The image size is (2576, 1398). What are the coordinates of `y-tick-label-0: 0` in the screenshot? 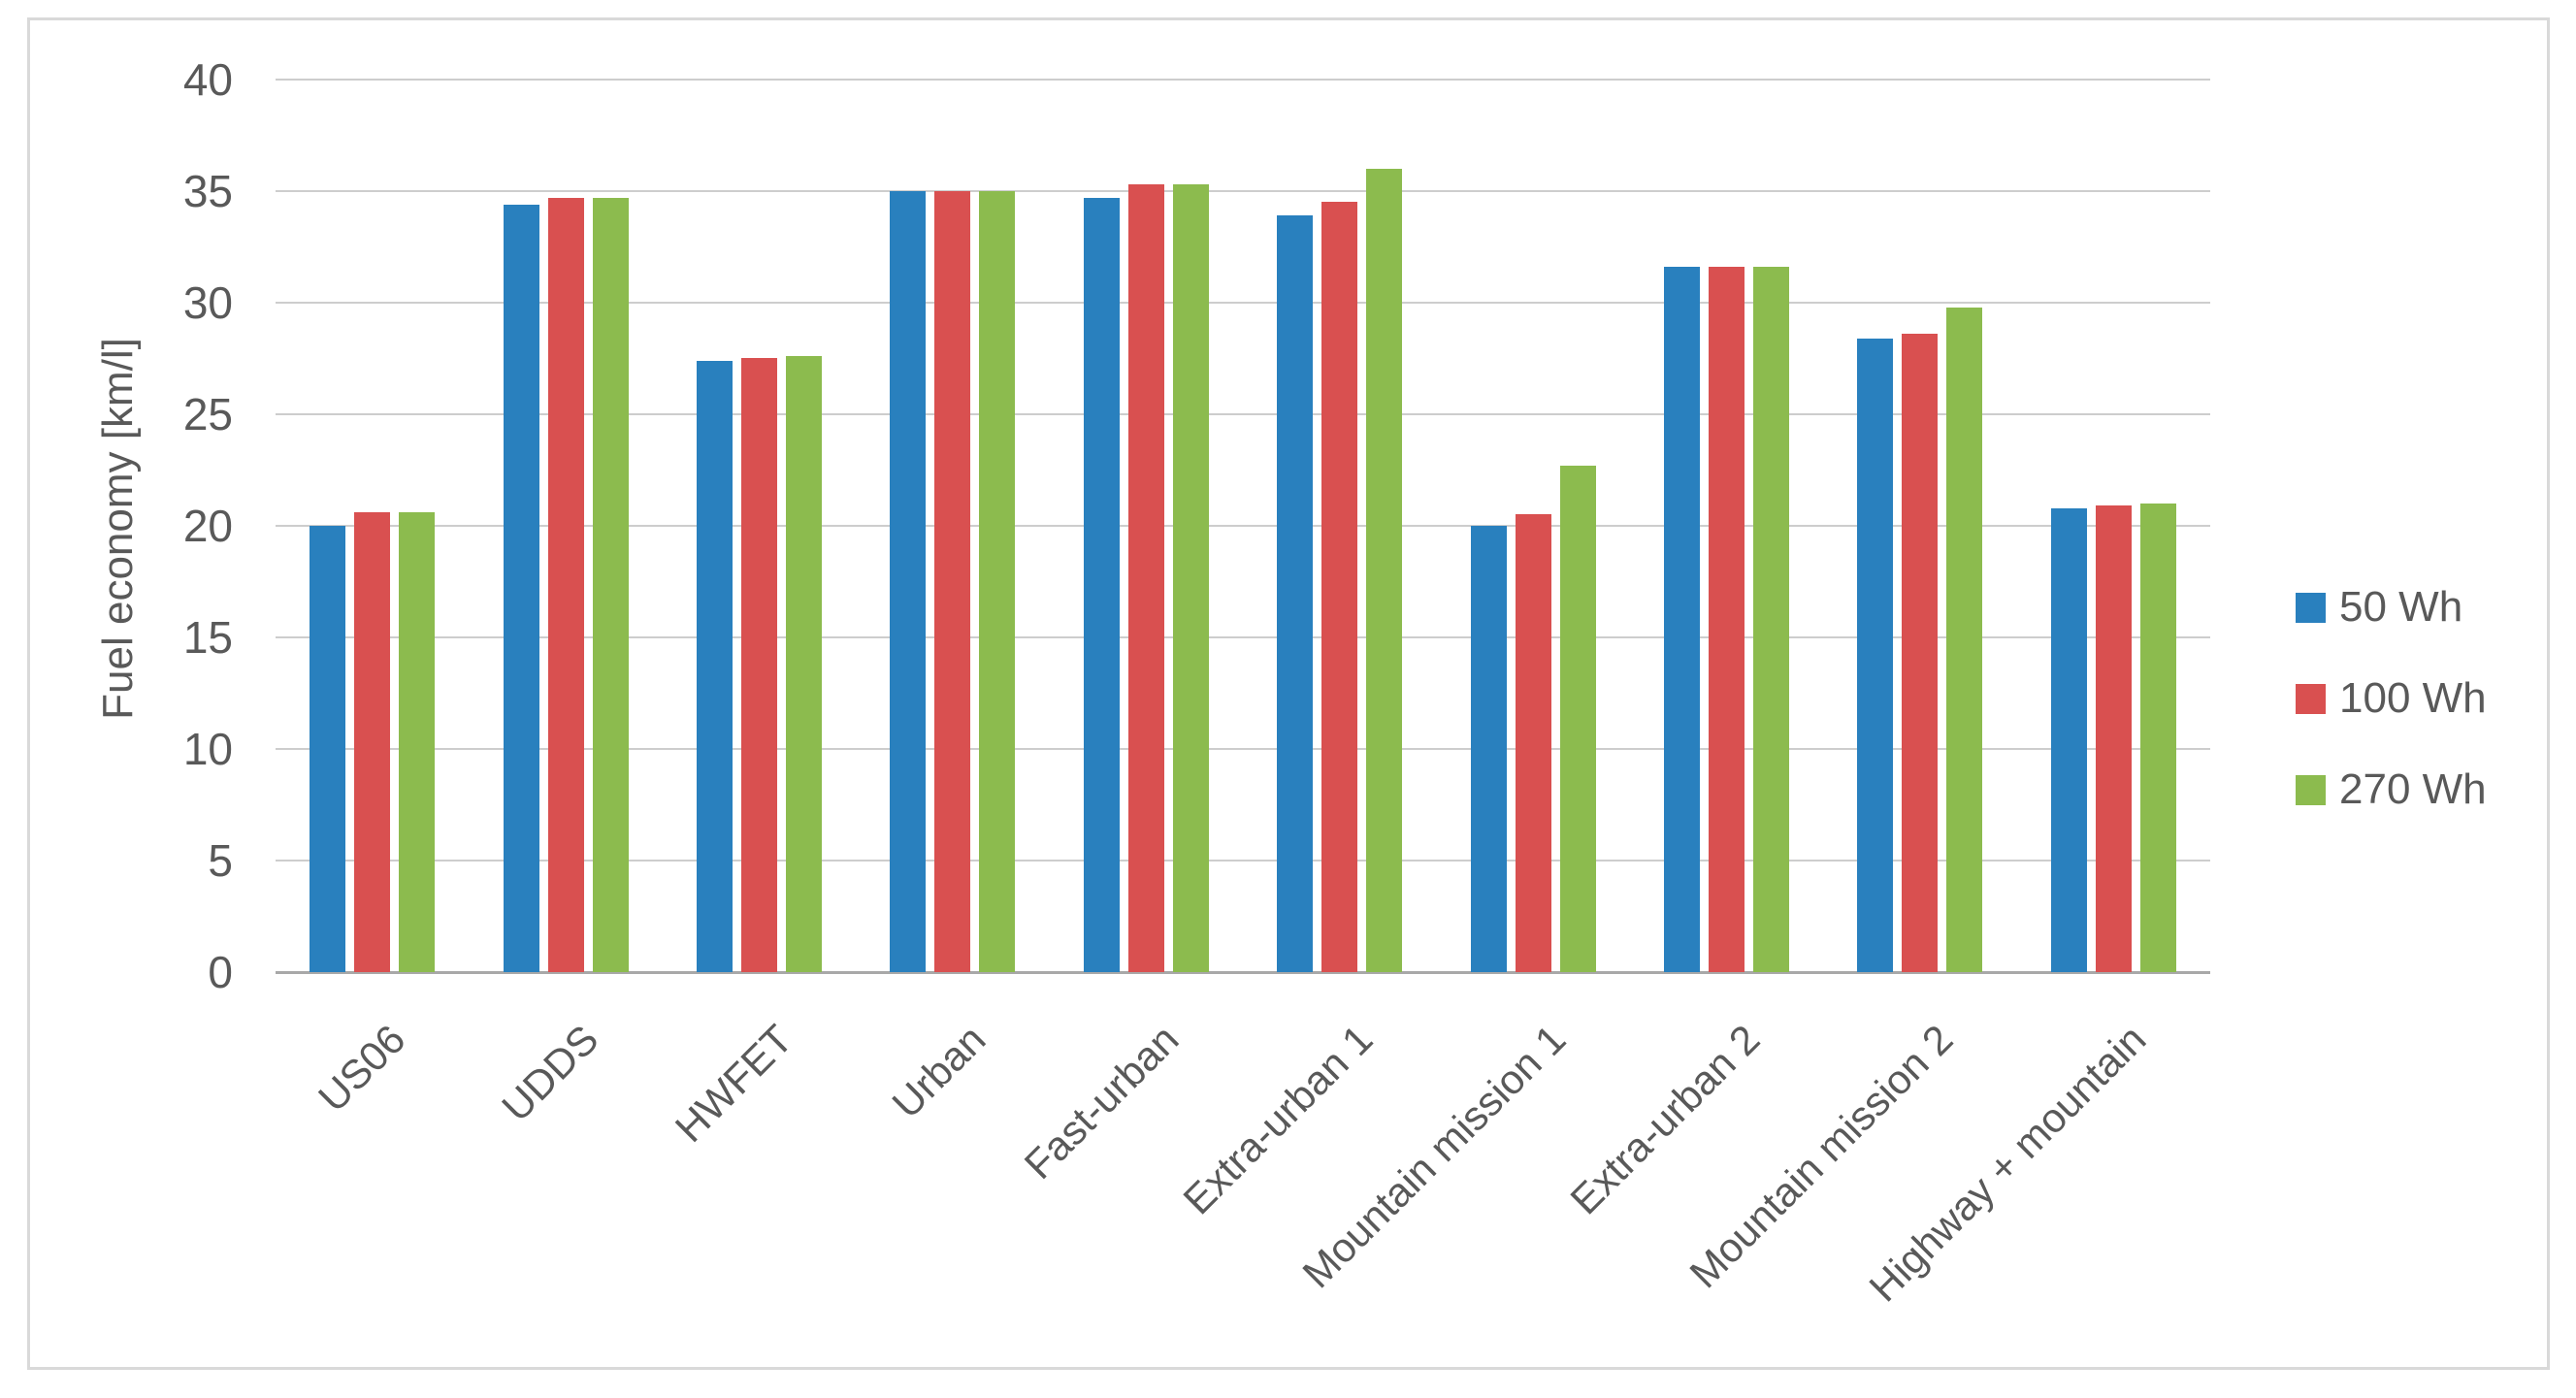 It's located at (221, 972).